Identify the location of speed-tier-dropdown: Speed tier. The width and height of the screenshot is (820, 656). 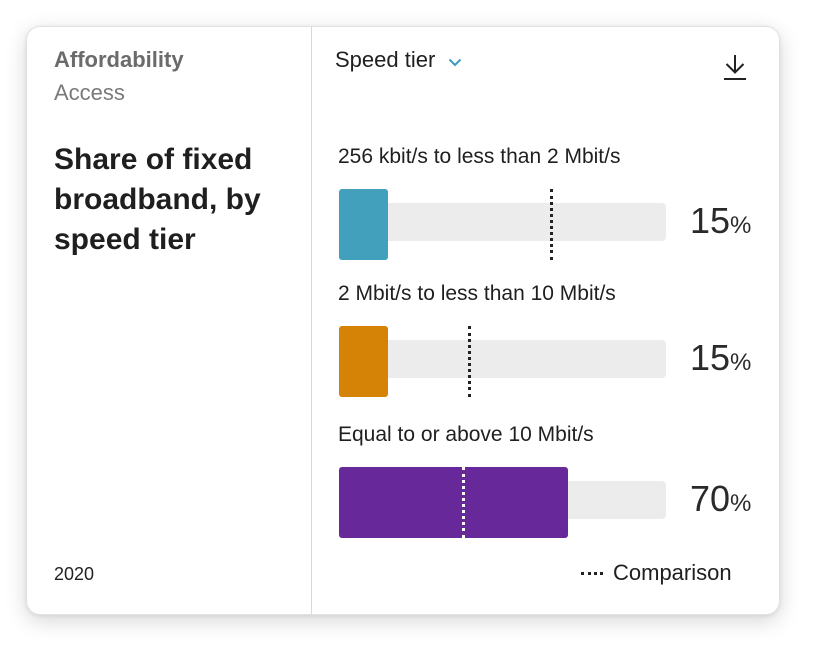
(398, 60).